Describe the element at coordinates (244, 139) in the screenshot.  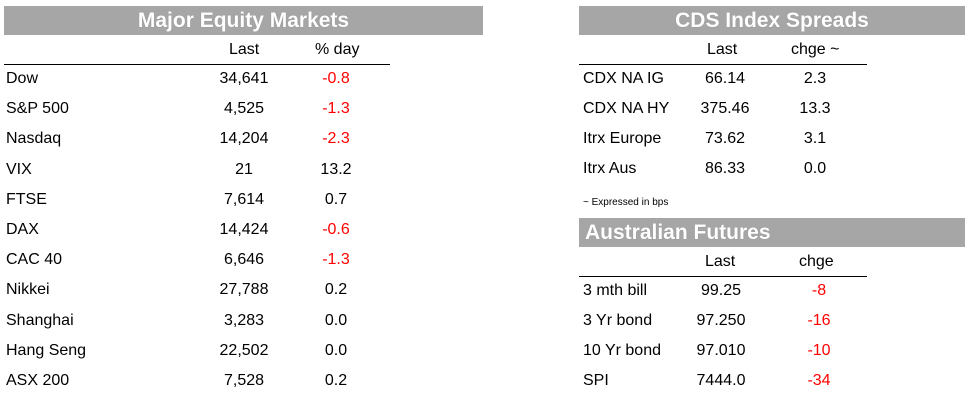
I see `row-last-value: 14,204` at that location.